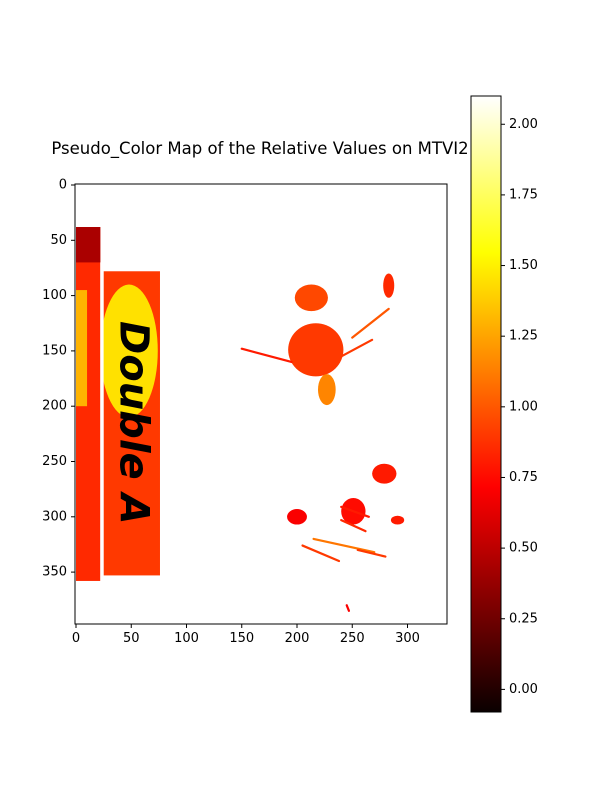 This screenshot has height=800, width=600. What do you see at coordinates (523, 618) in the screenshot?
I see `colorbar-tick-label: 0.25` at bounding box center [523, 618].